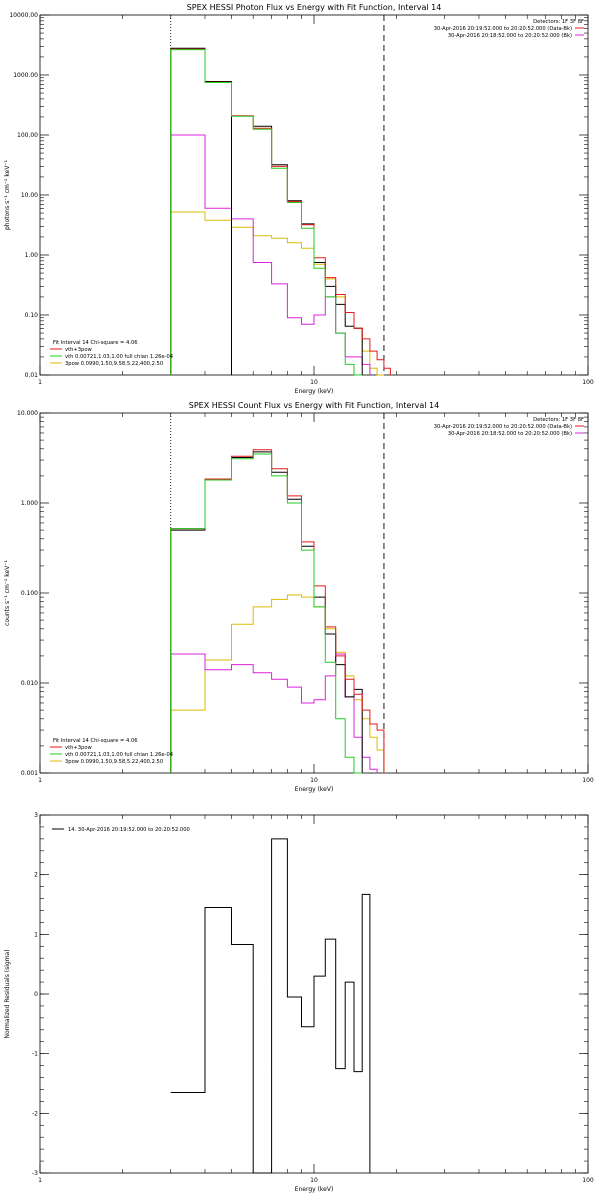 The image size is (600, 1200). I want to click on y-tick-label: 100.00, so click(27, 135).